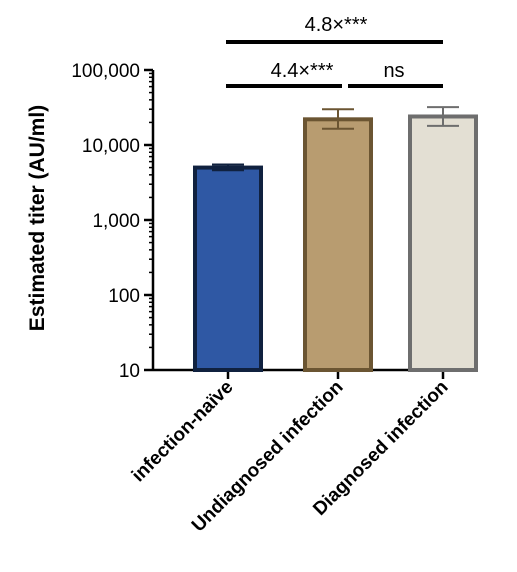 Image resolution: width=517 pixels, height=572 pixels. I want to click on y-tick-label: 100,000, so click(105, 71).